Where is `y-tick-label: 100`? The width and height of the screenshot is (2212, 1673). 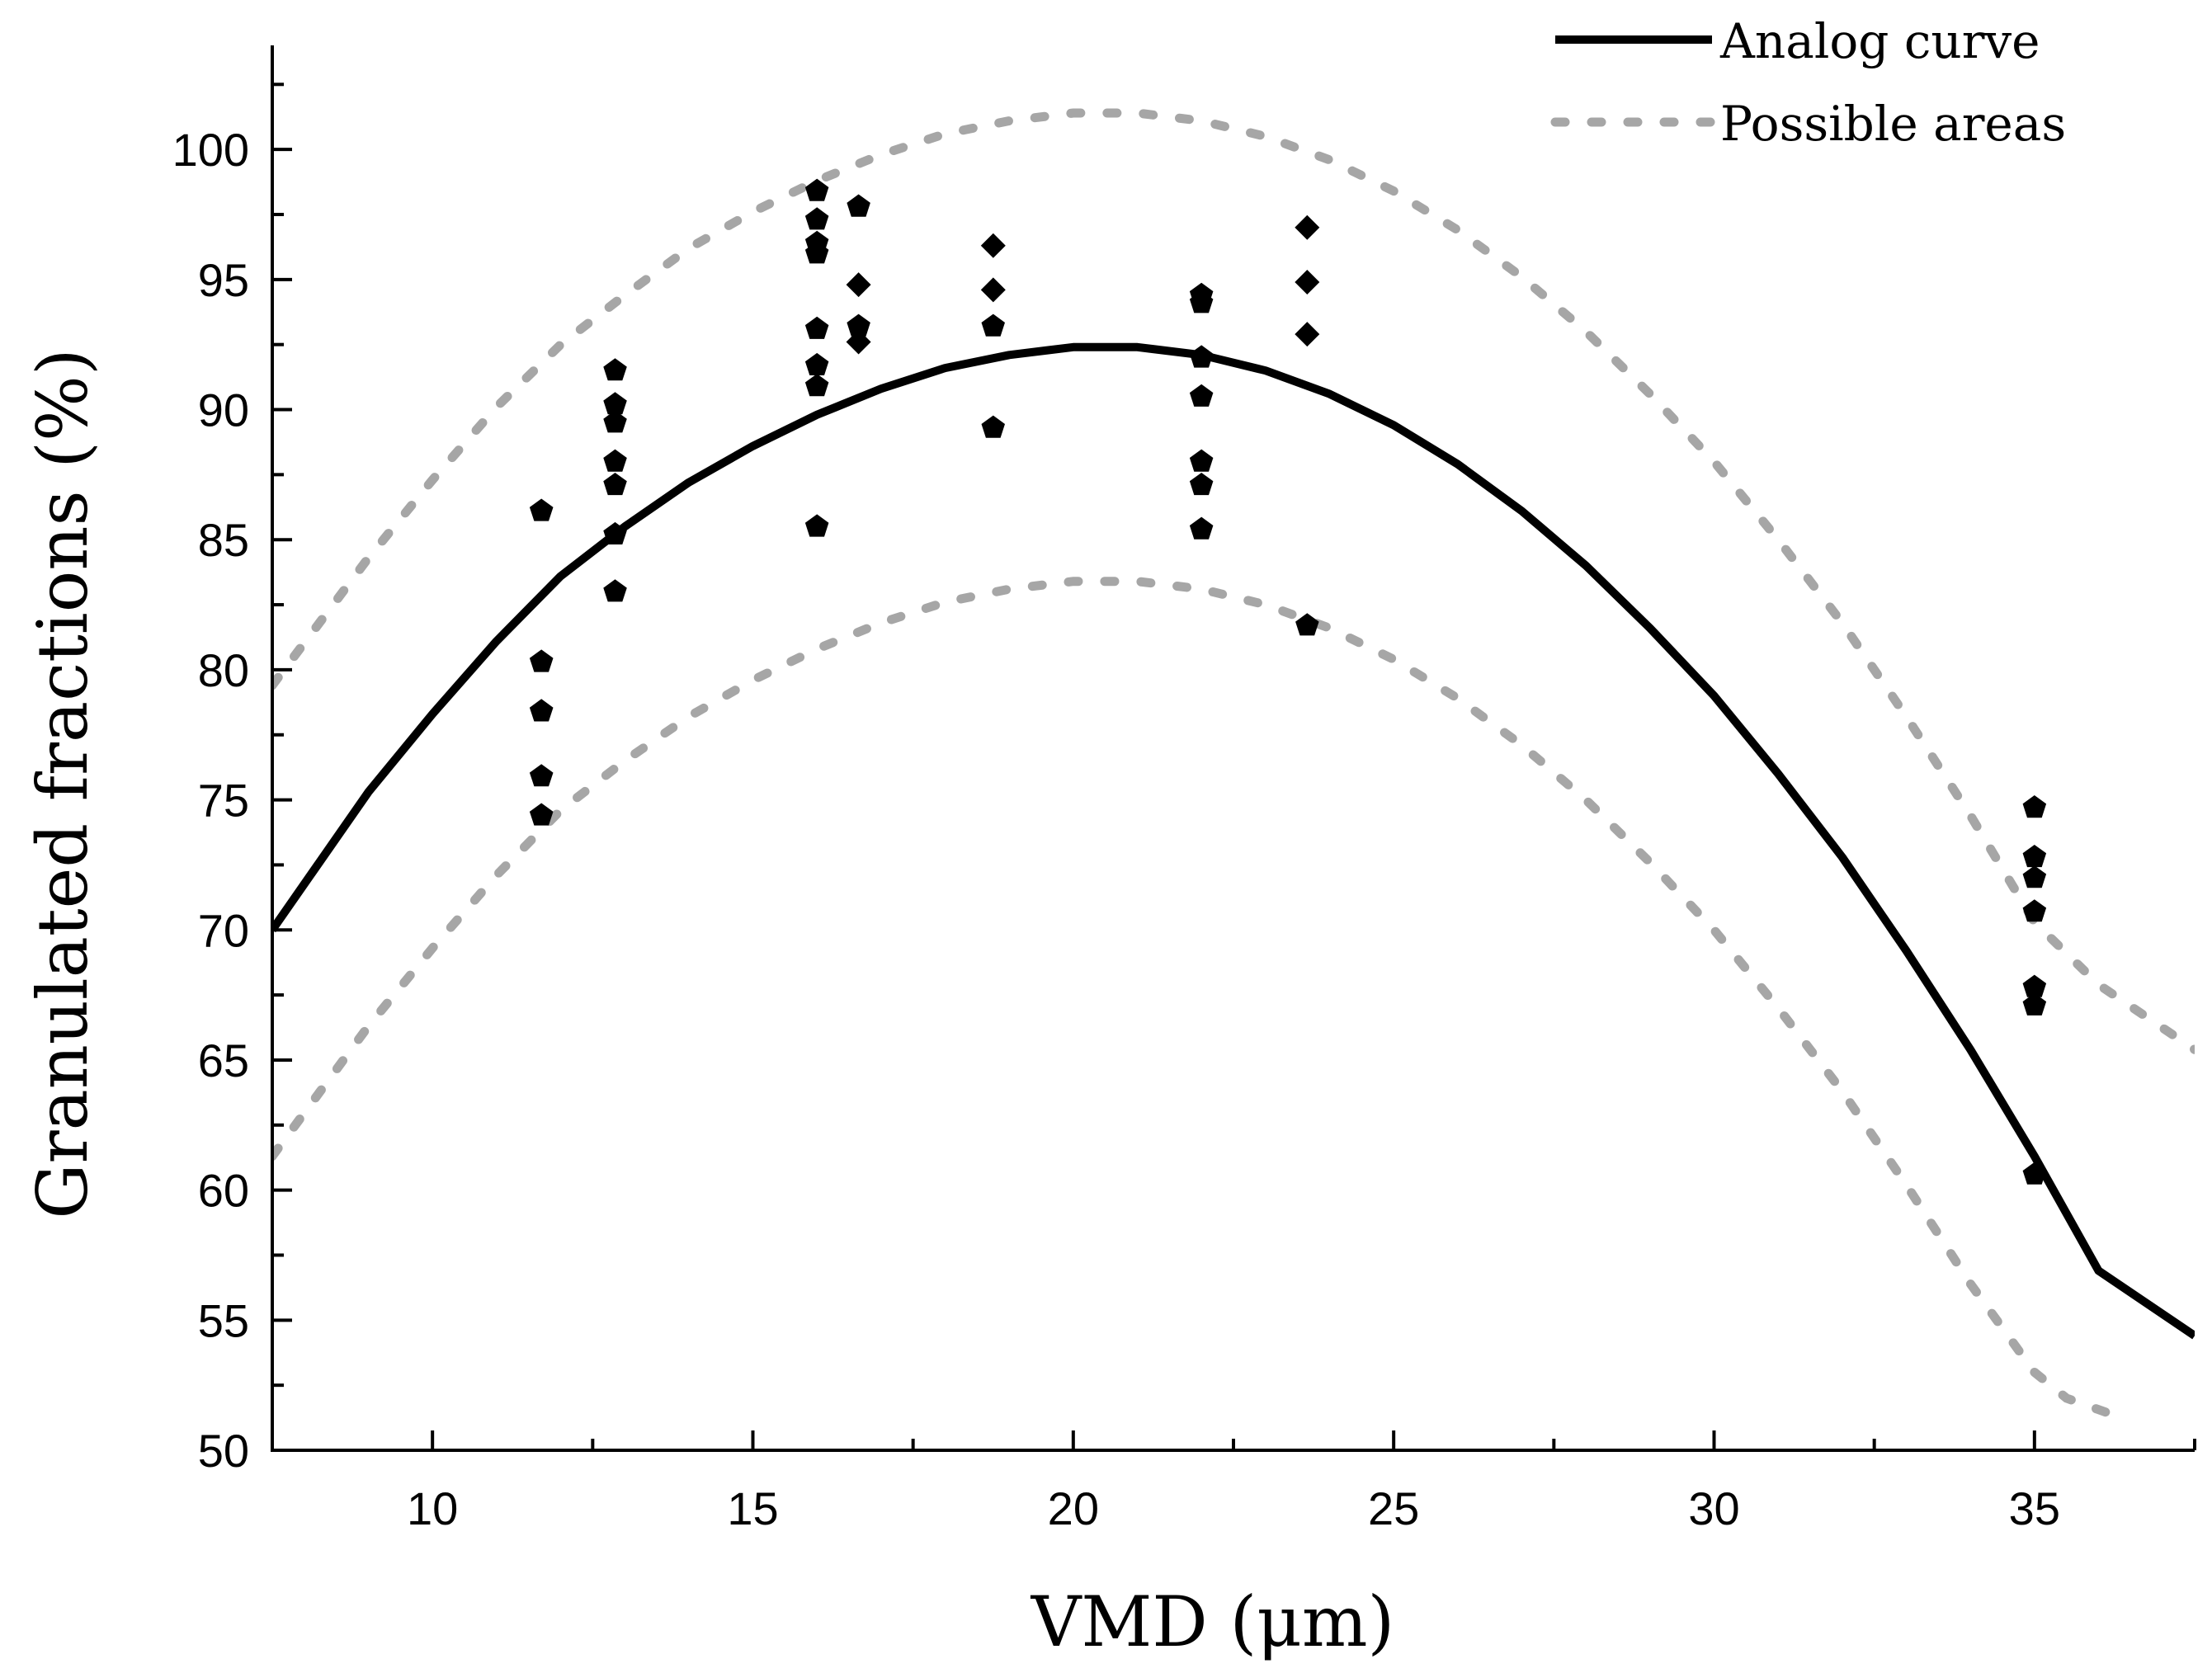 y-tick-label: 100 is located at coordinates (211, 150).